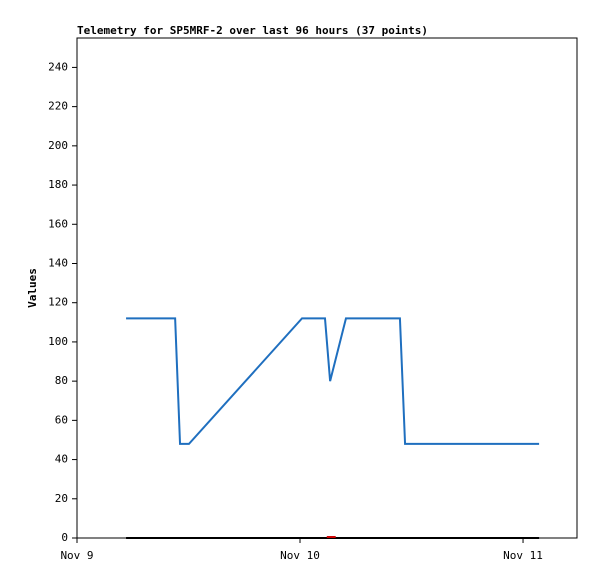 This screenshot has height=579, width=597. I want to click on y-tick-label: 240, so click(58, 66).